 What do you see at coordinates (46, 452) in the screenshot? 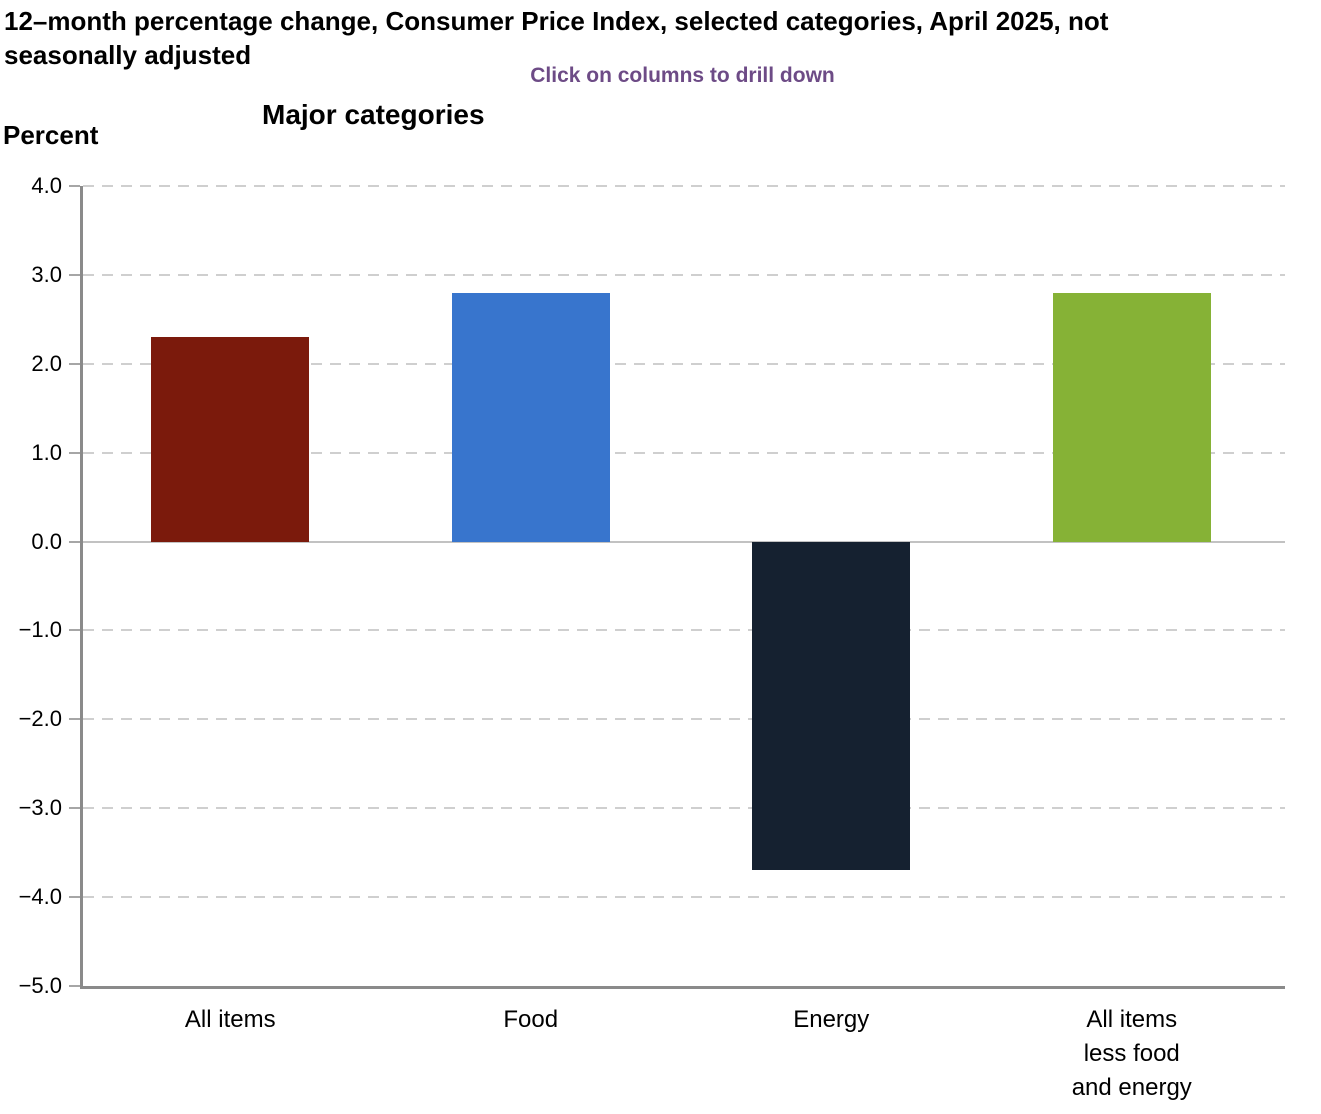
I see `y-tick-label: 1.0` at bounding box center [46, 452].